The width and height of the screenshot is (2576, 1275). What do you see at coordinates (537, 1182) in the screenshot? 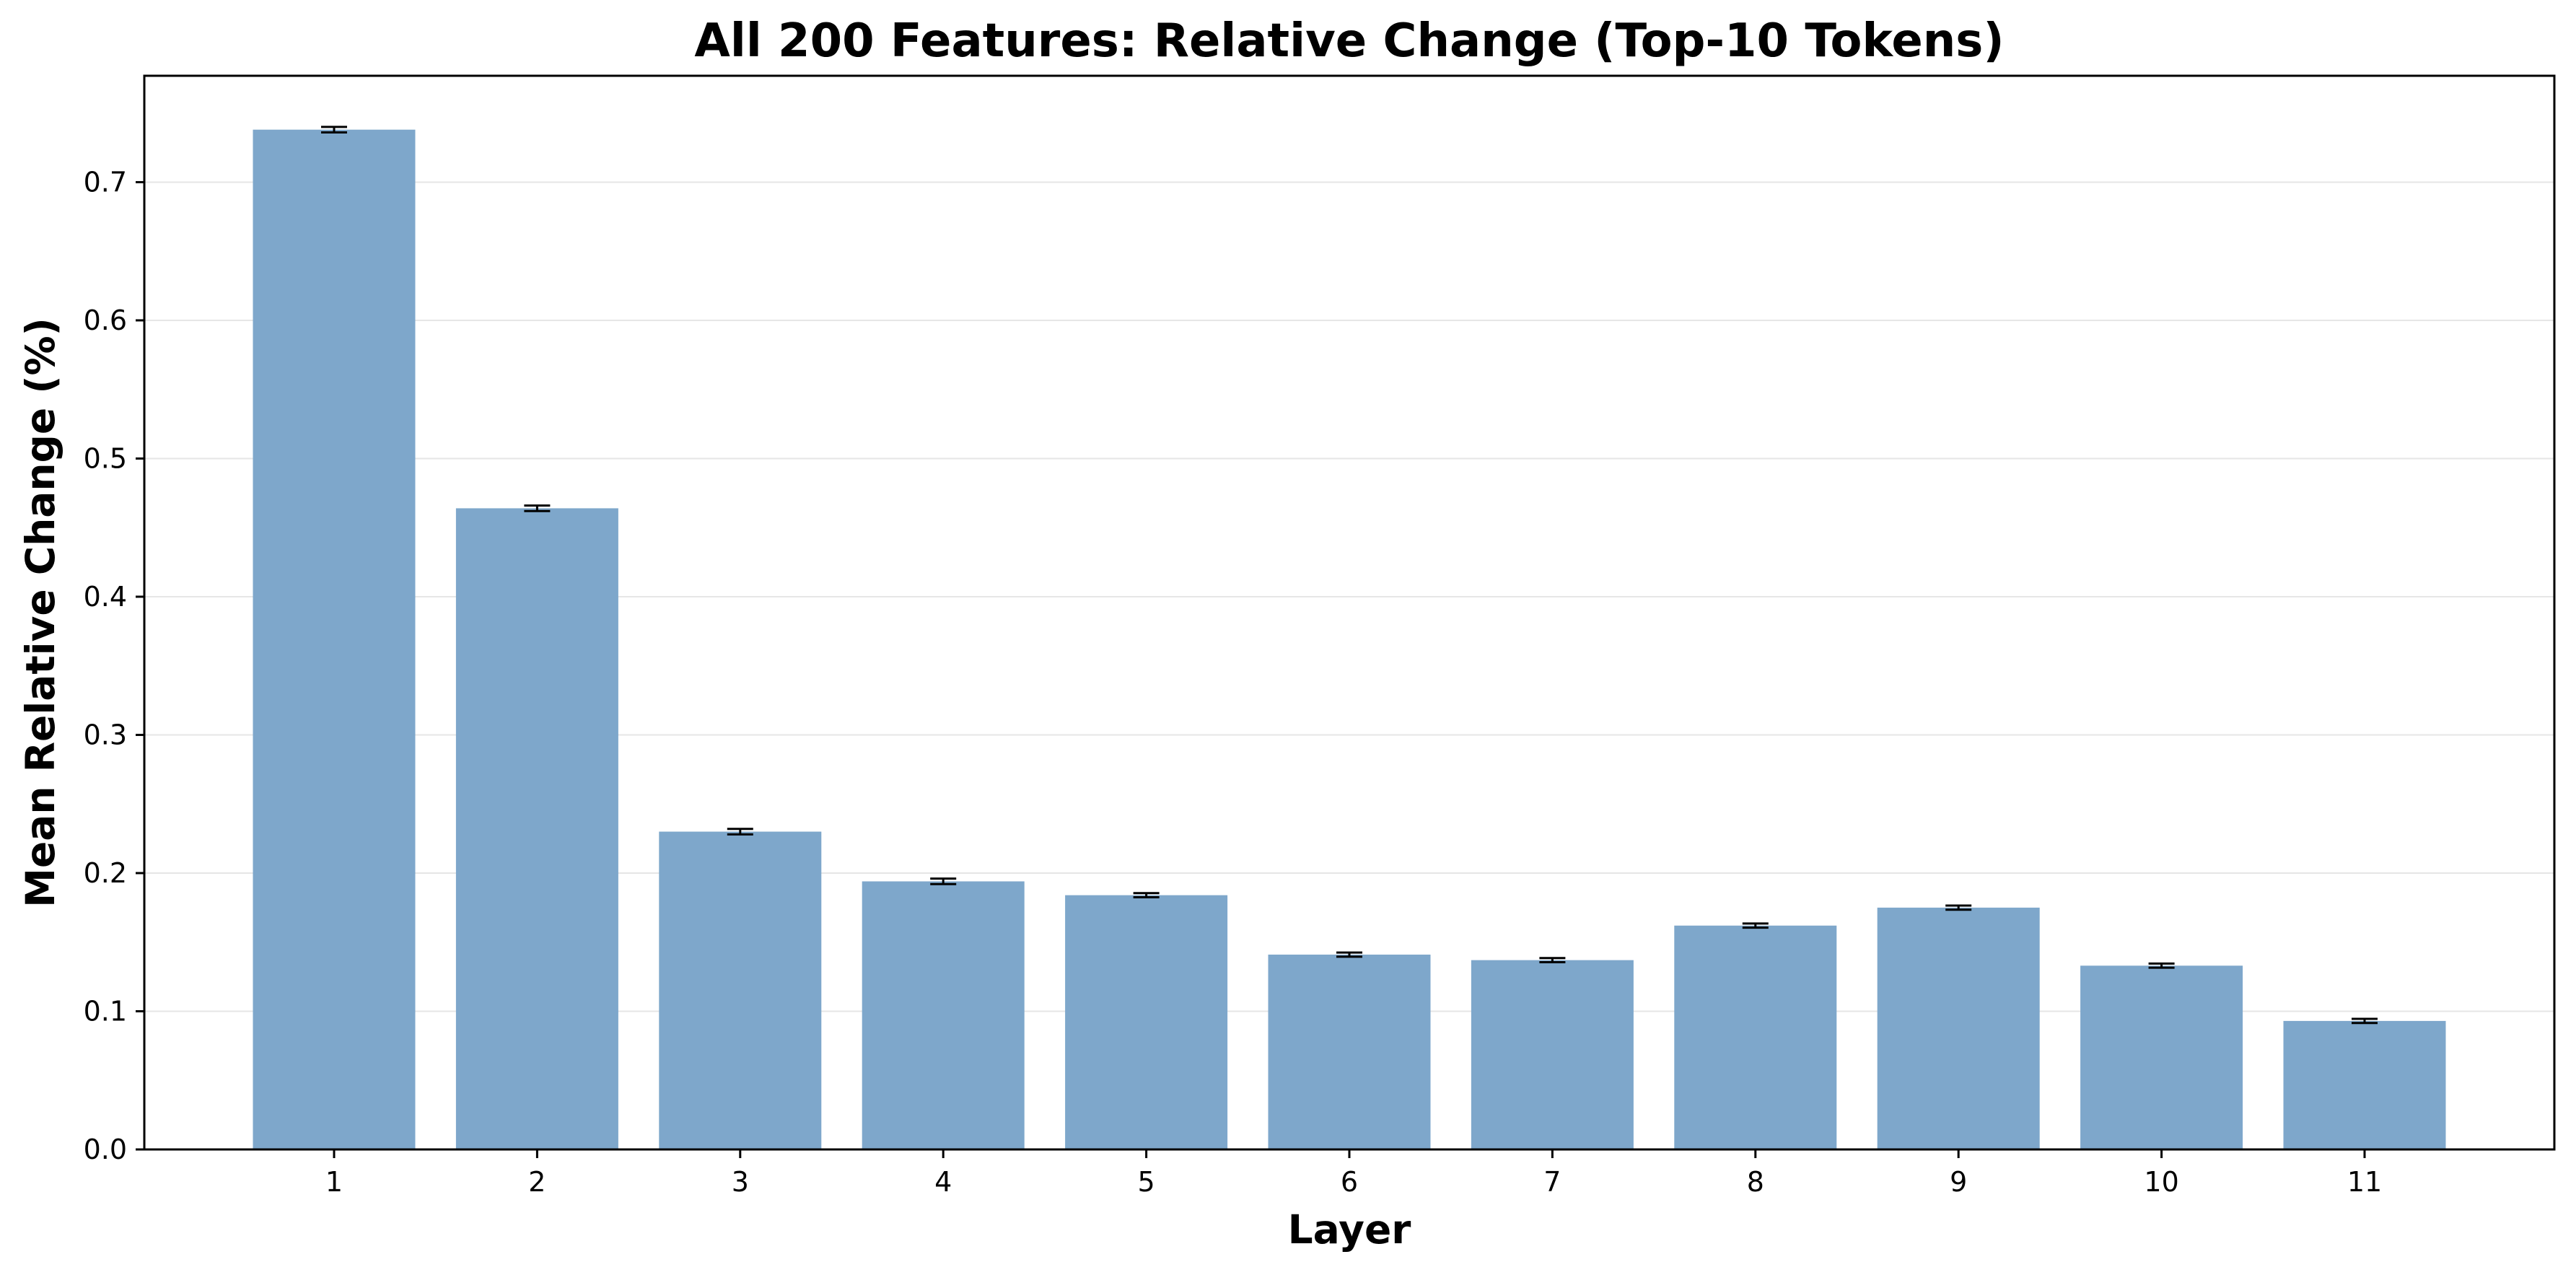
I see `x-tick-label-2: 2` at bounding box center [537, 1182].